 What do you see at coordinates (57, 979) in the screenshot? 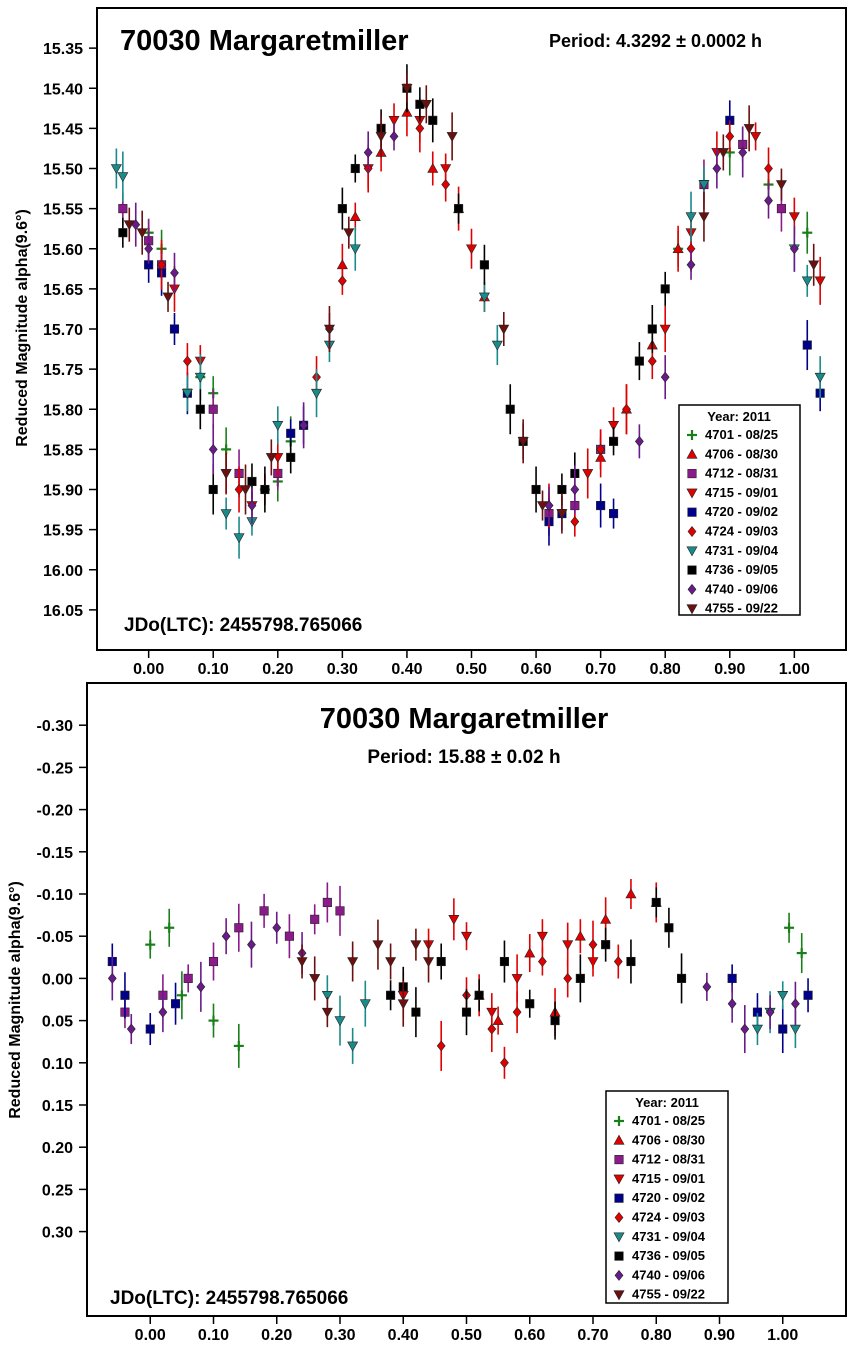
I see `y-tick-label: 0.00` at bounding box center [57, 979].